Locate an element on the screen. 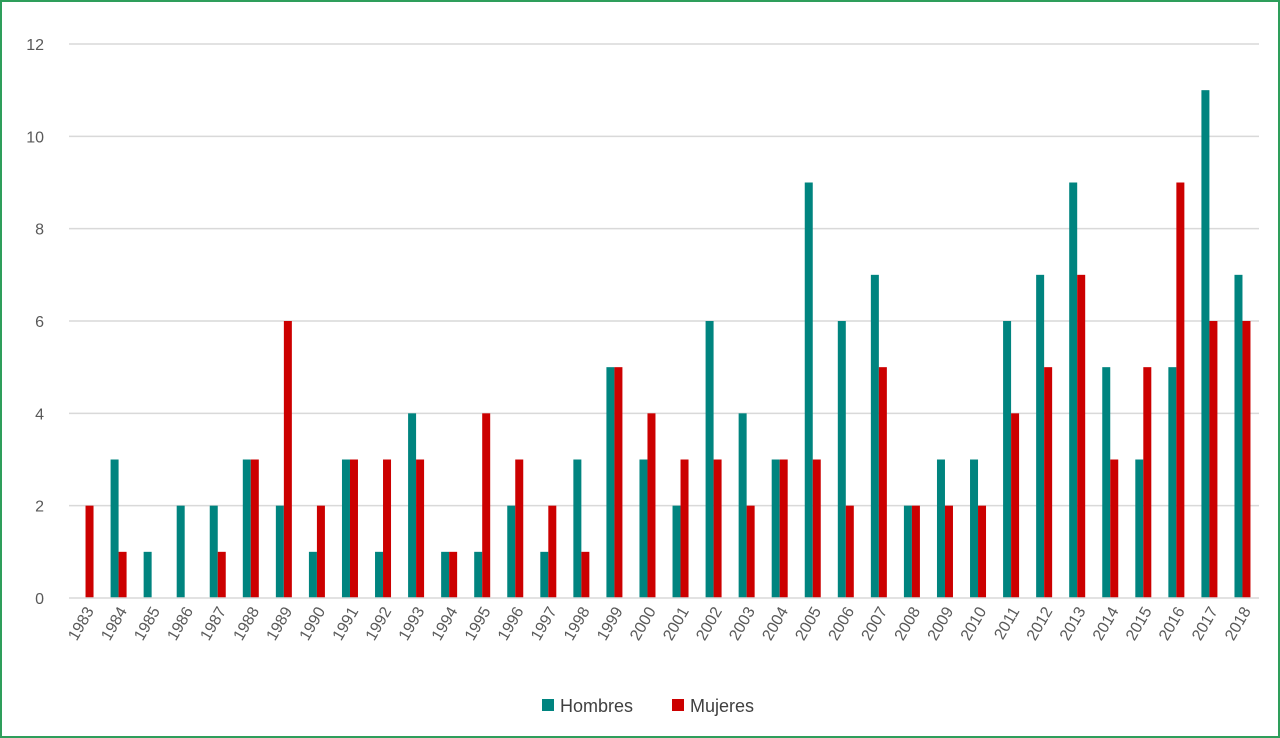 The width and height of the screenshot is (1280, 738). x-tick-label: 2005 is located at coordinates (809, 623).